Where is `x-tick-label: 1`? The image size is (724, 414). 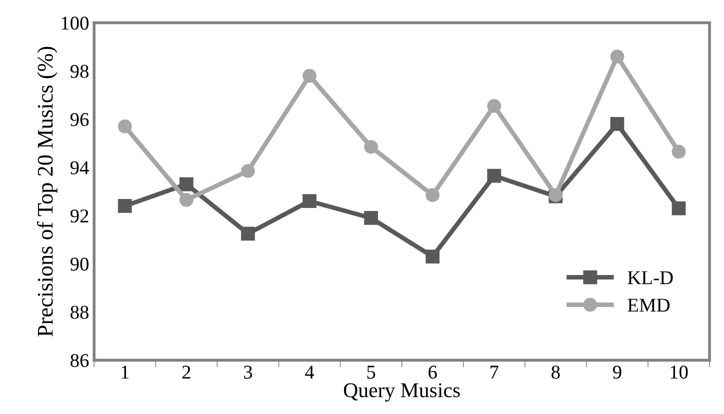 x-tick-label: 1 is located at coordinates (125, 372).